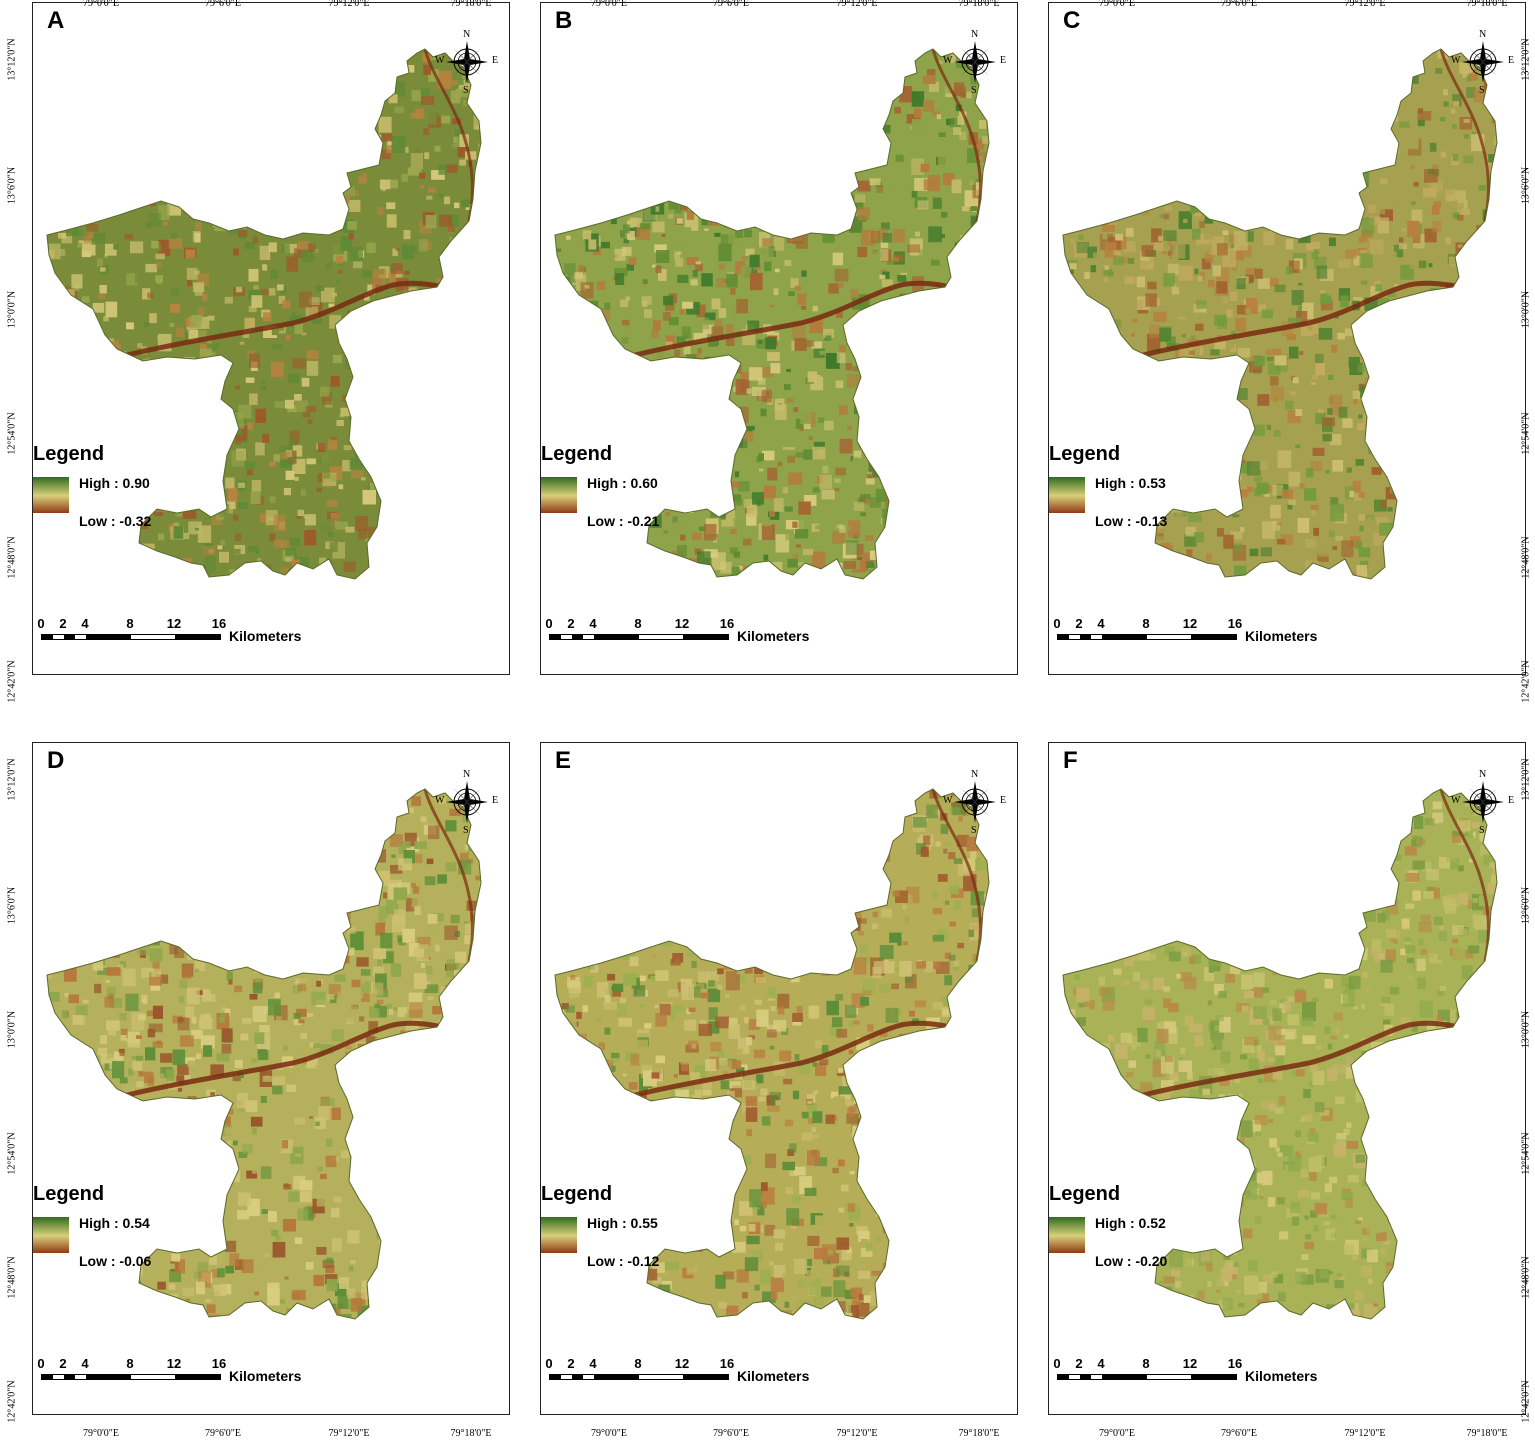  What do you see at coordinates (114, 483) in the screenshot?
I see `legend-high-value: High : 0.90` at bounding box center [114, 483].